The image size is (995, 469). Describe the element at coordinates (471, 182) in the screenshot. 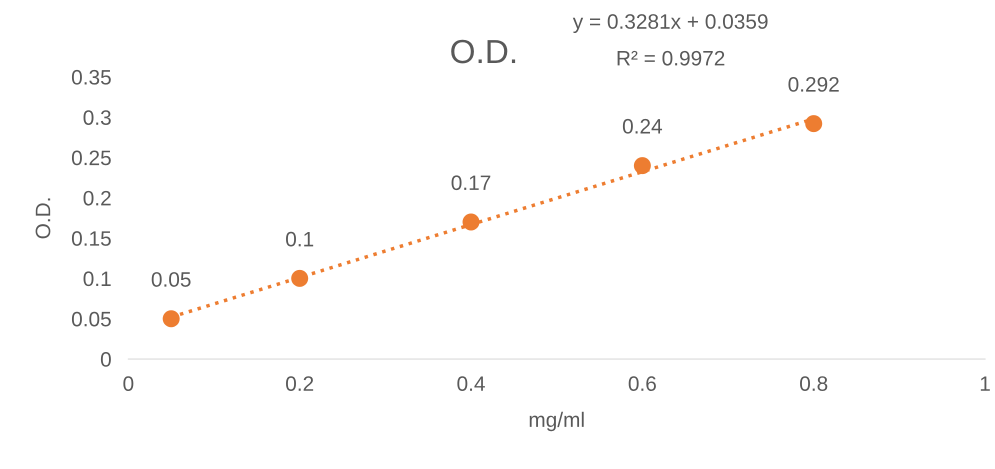

I see `data-label: 0.17` at that location.